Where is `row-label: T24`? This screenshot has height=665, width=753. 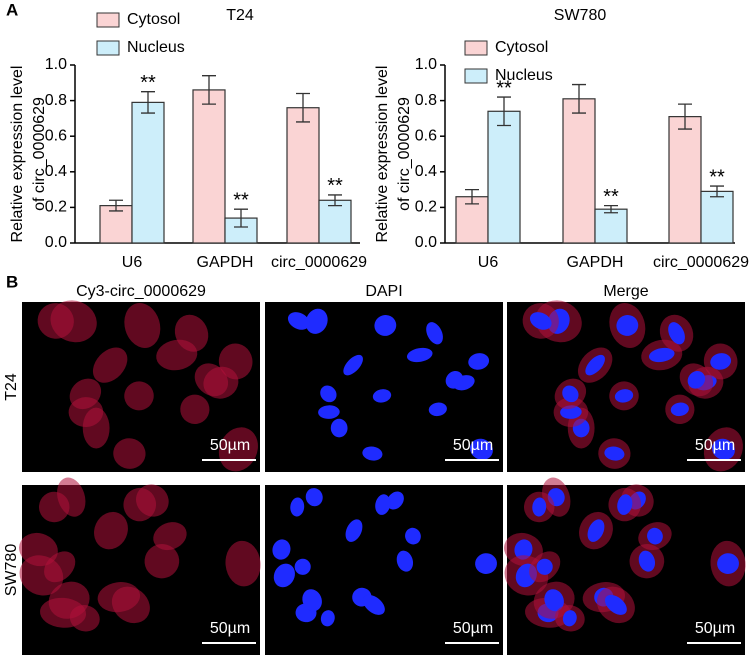
row-label: T24 is located at coordinates (11, 387).